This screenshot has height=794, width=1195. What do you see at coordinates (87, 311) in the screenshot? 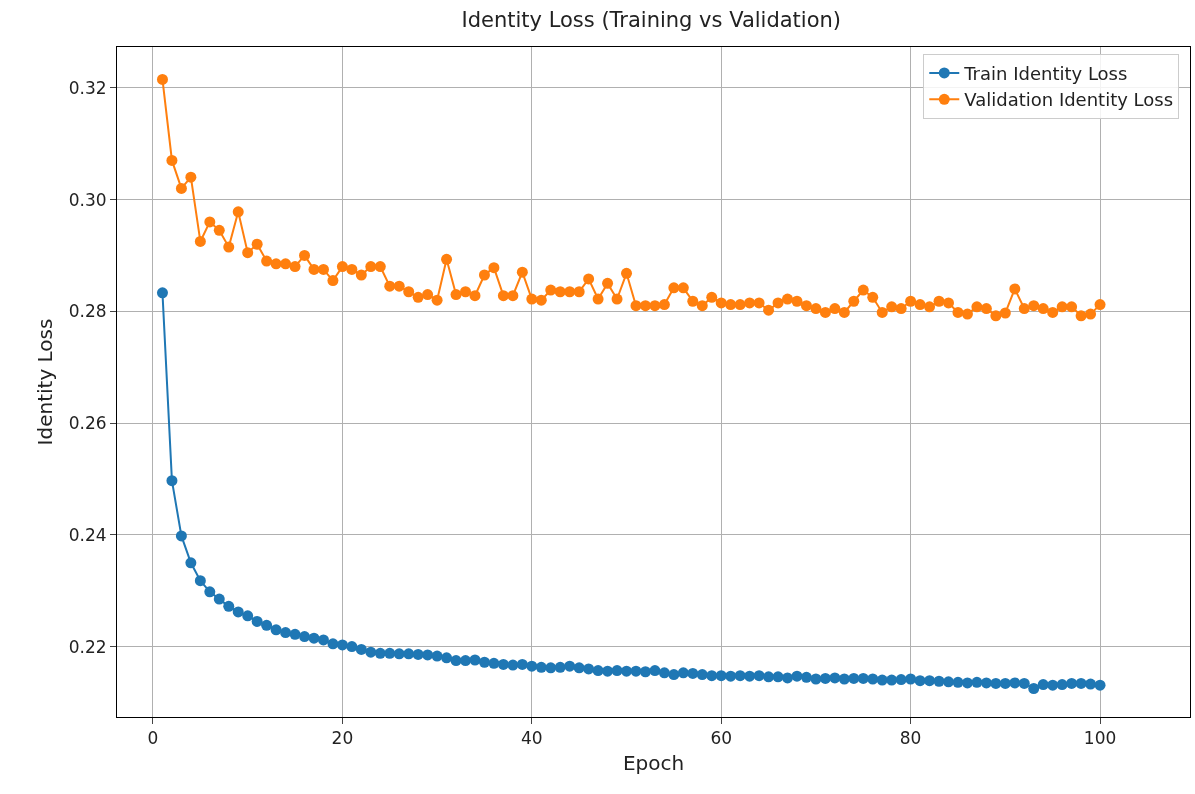
I see `y-tick-label: 0.28` at bounding box center [87, 311].